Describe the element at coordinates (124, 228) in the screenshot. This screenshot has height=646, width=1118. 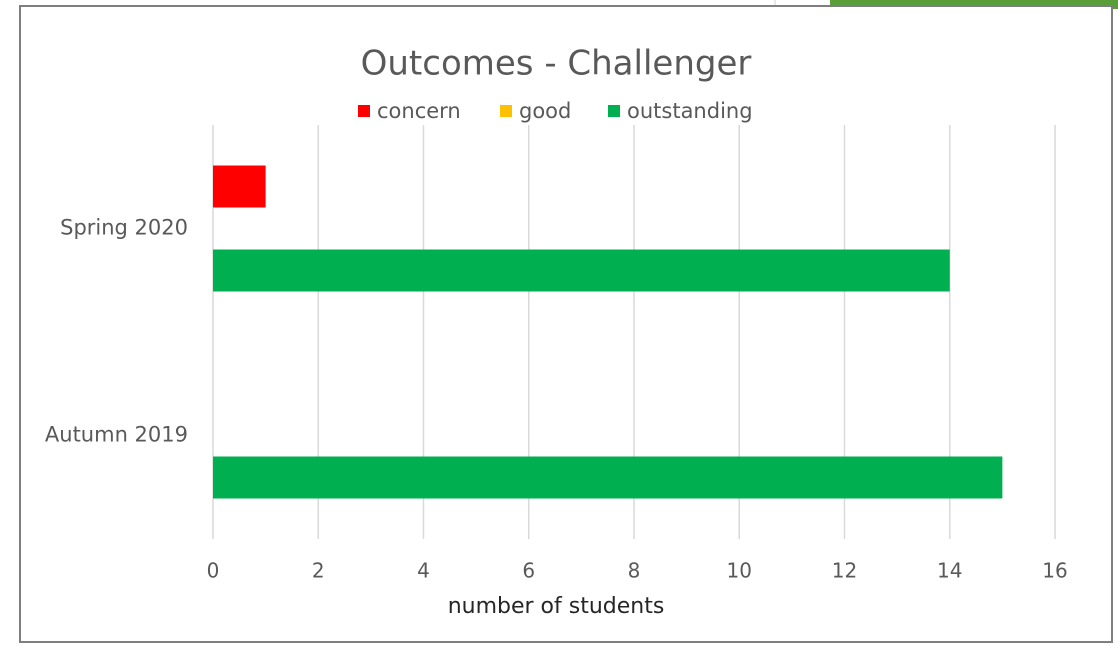
I see `y-tick-label: Spring 2020` at that location.